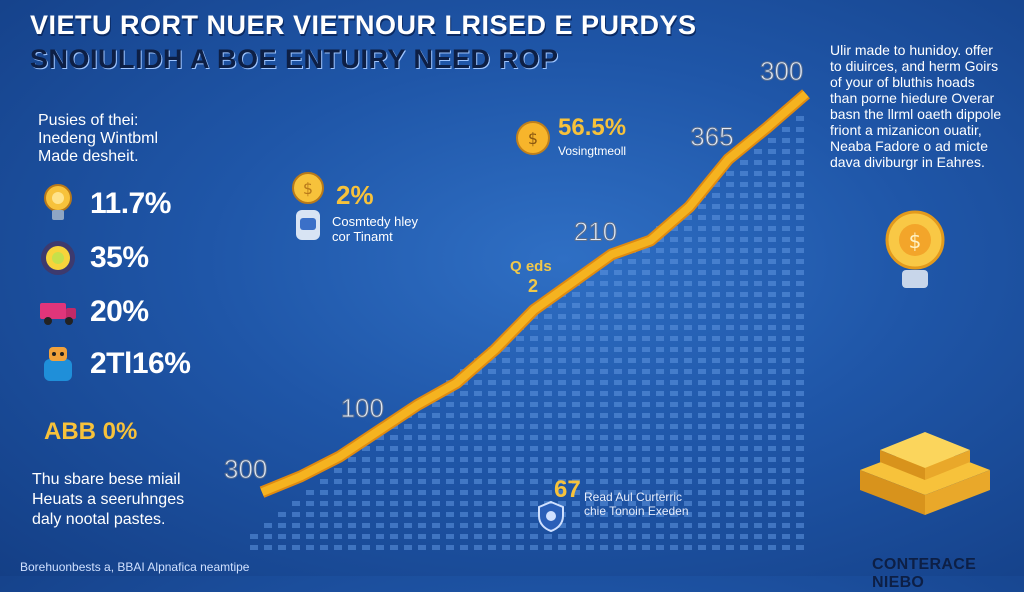 This screenshot has height=592, width=1024. What do you see at coordinates (103, 204) in the screenshot?
I see `stat-row-1: 11.7%` at bounding box center [103, 204].